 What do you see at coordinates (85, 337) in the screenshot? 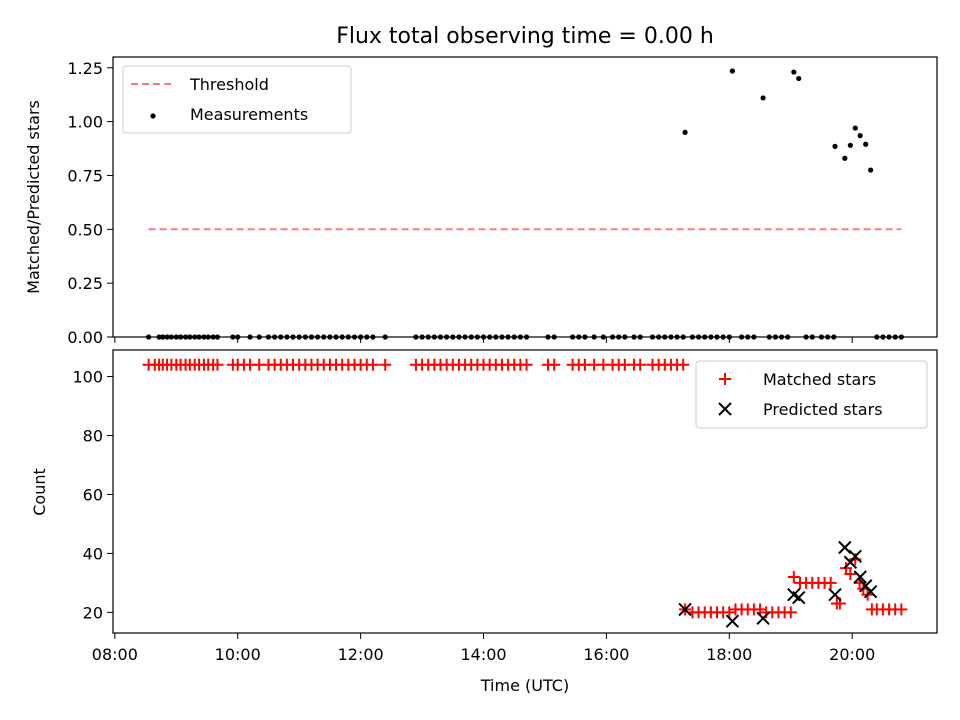
I see `top-y-tick-label: 0.00` at bounding box center [85, 337].